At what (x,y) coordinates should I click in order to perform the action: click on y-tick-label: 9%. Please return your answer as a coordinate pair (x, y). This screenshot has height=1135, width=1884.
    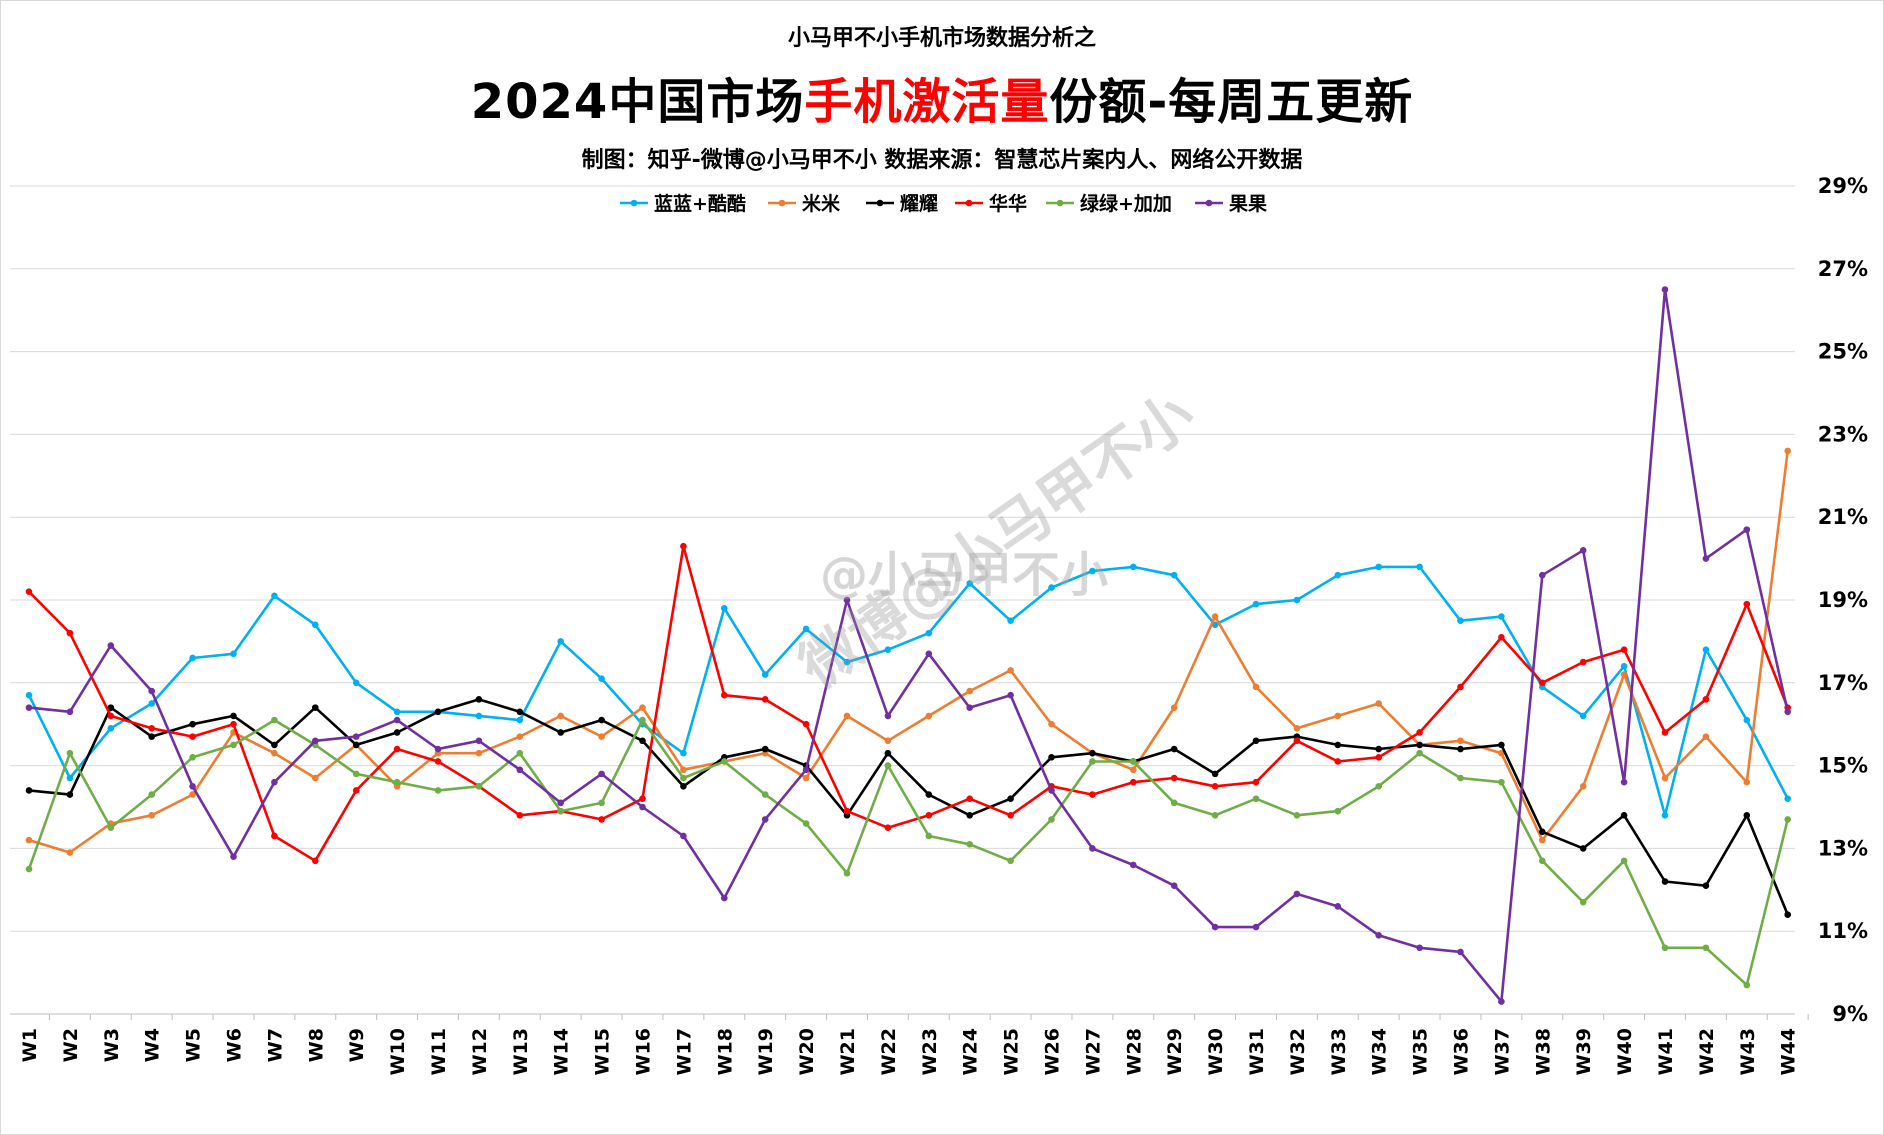
    Looking at the image, I should click on (1850, 1014).